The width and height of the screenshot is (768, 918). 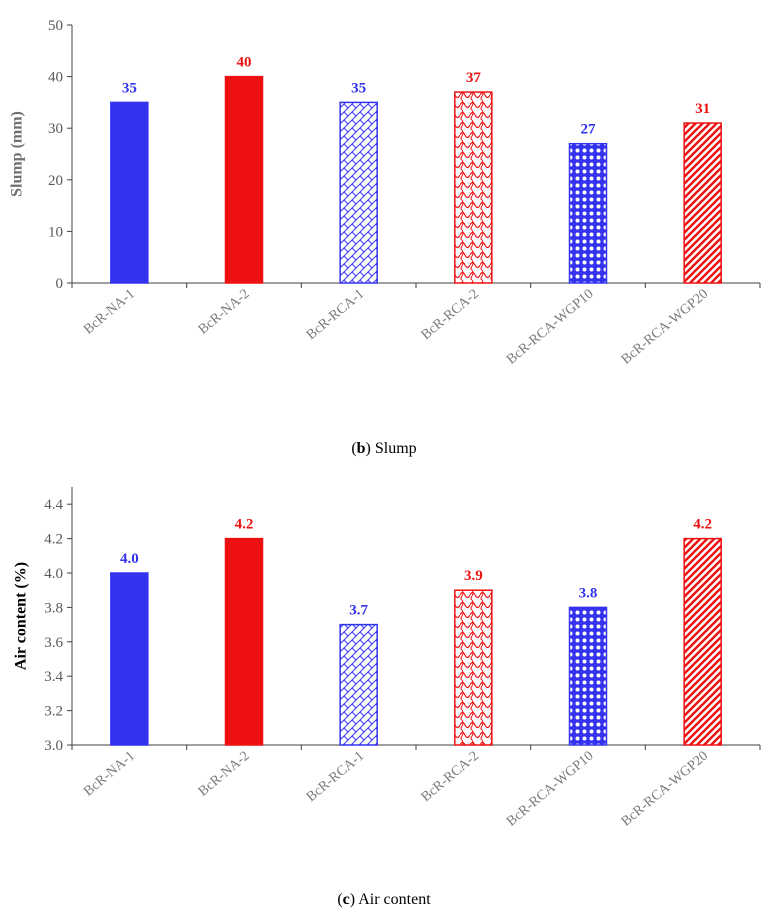 I want to click on y-tick-label: 40, so click(x=55, y=78).